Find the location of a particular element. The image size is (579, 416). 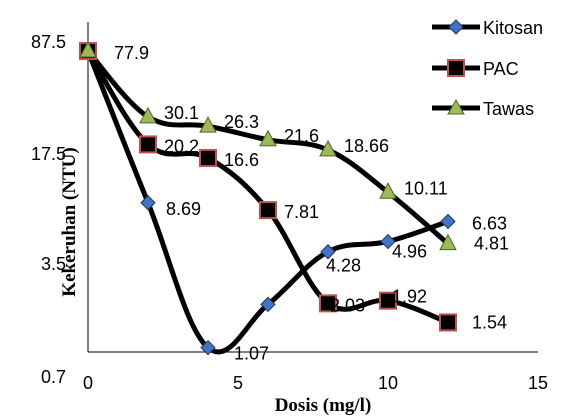

data-label-kitosan: 4.28 is located at coordinates (343, 266).